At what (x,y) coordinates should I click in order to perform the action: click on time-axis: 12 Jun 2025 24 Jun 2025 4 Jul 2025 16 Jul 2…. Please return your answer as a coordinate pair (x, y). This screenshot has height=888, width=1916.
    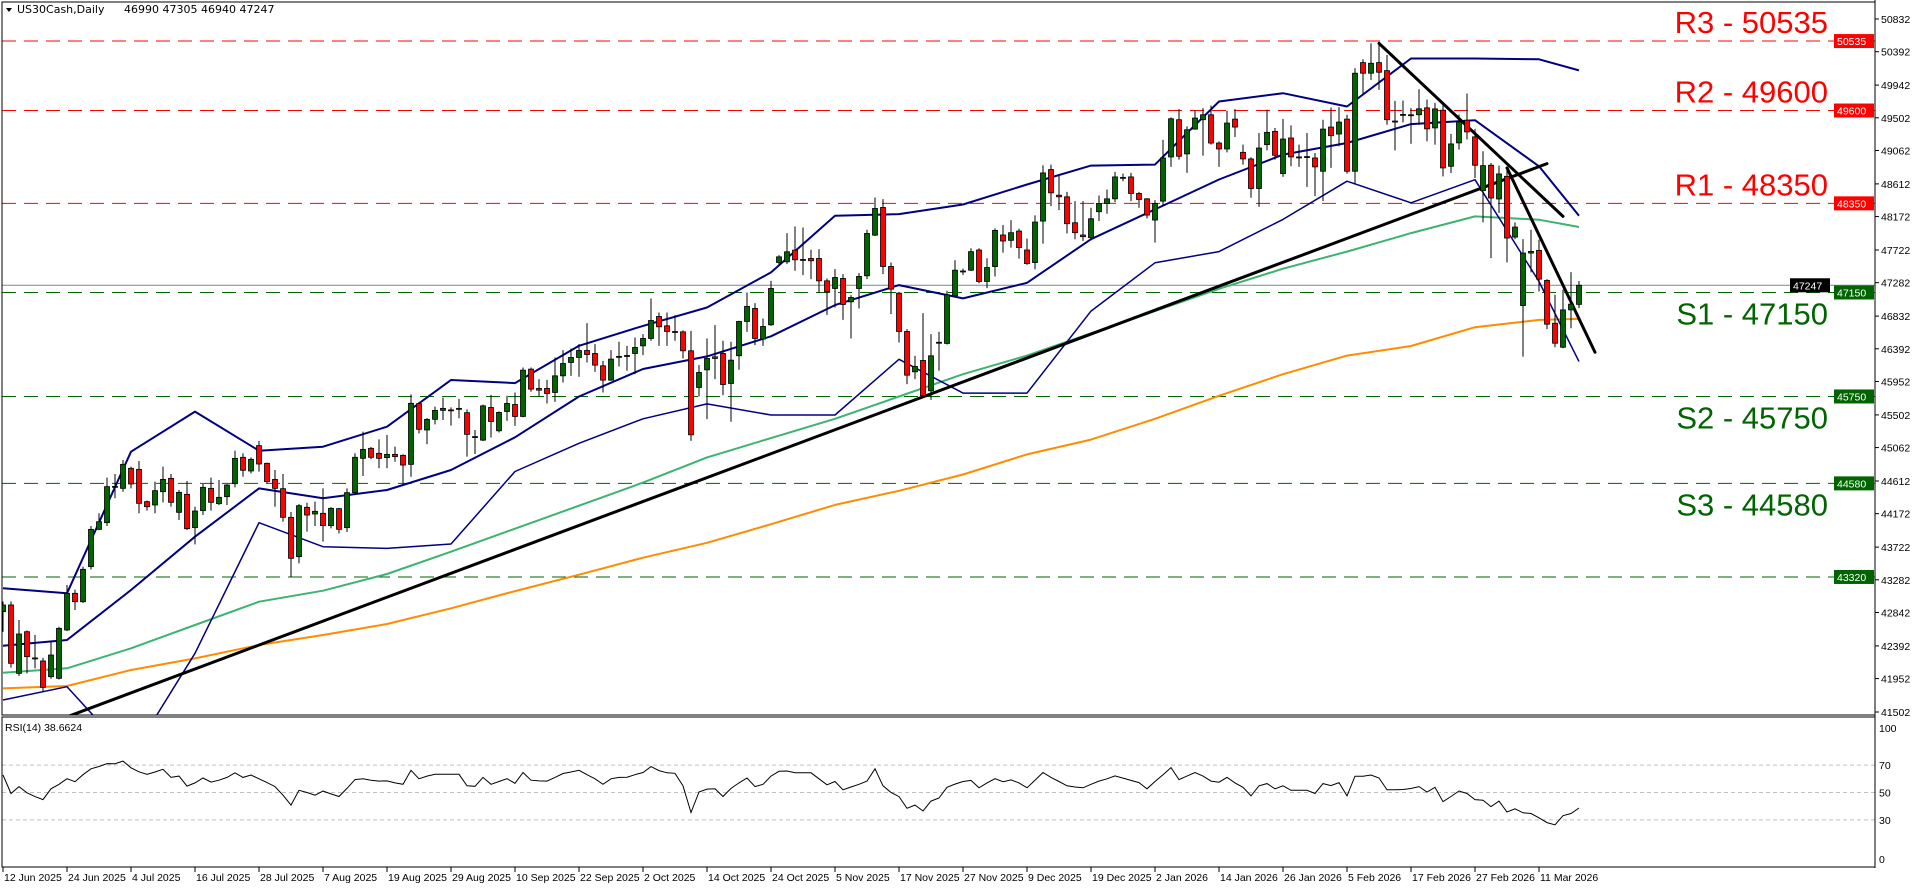
    Looking at the image, I should click on (800, 875).